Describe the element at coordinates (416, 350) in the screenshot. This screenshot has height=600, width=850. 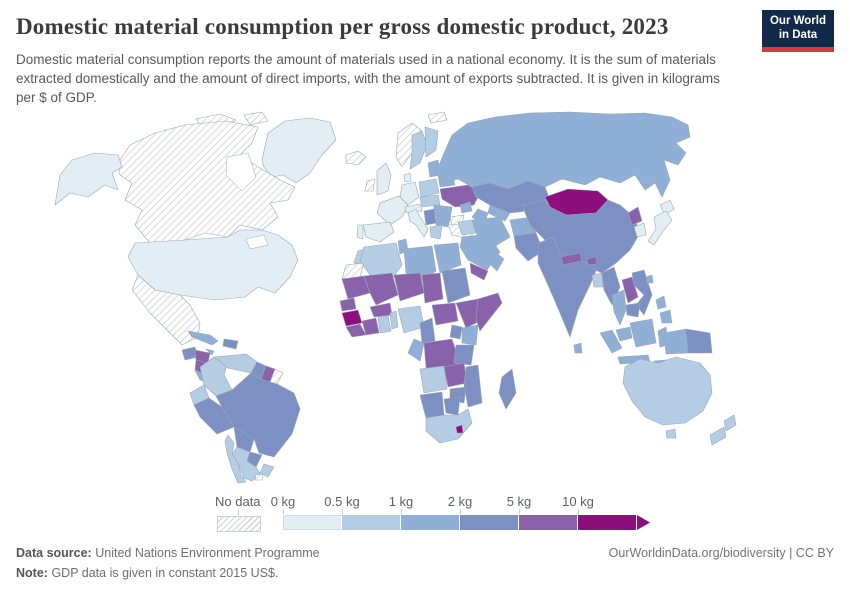
I see `country-congo-gabon` at that location.